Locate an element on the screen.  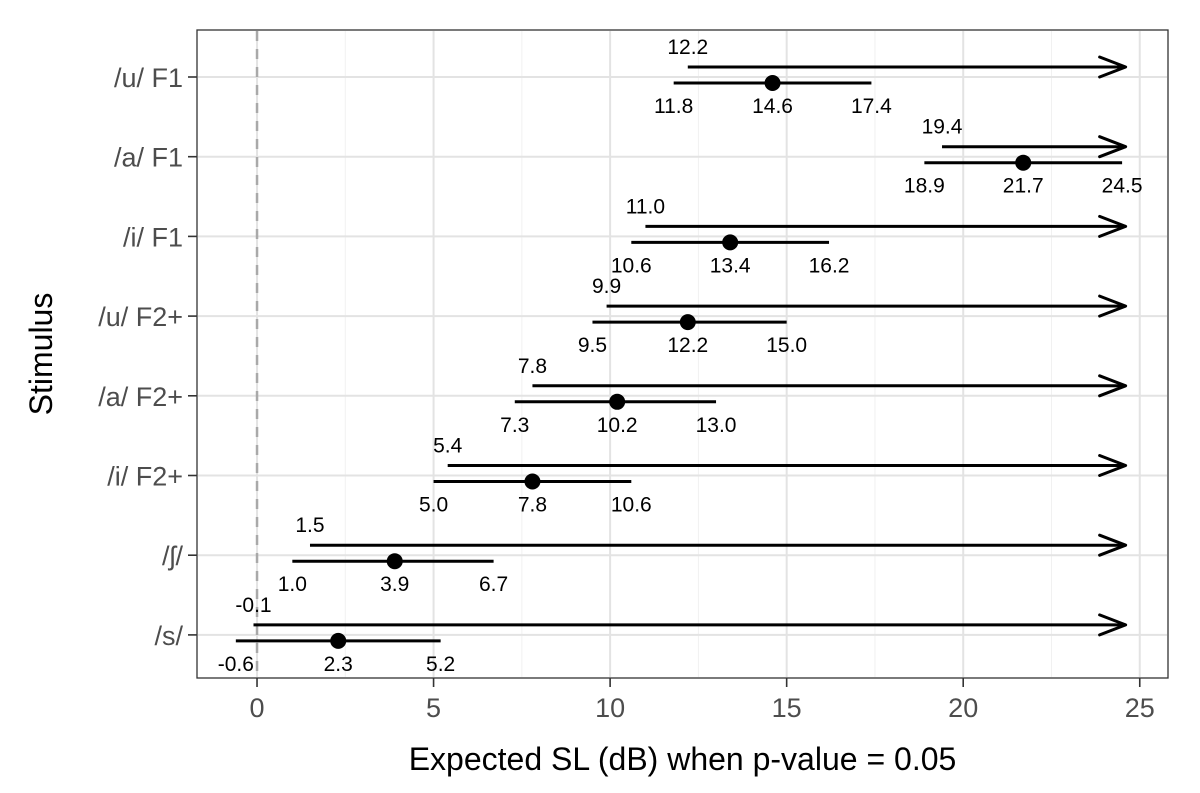
y-tick-label: /i/ F2+ is located at coordinates (145, 477).